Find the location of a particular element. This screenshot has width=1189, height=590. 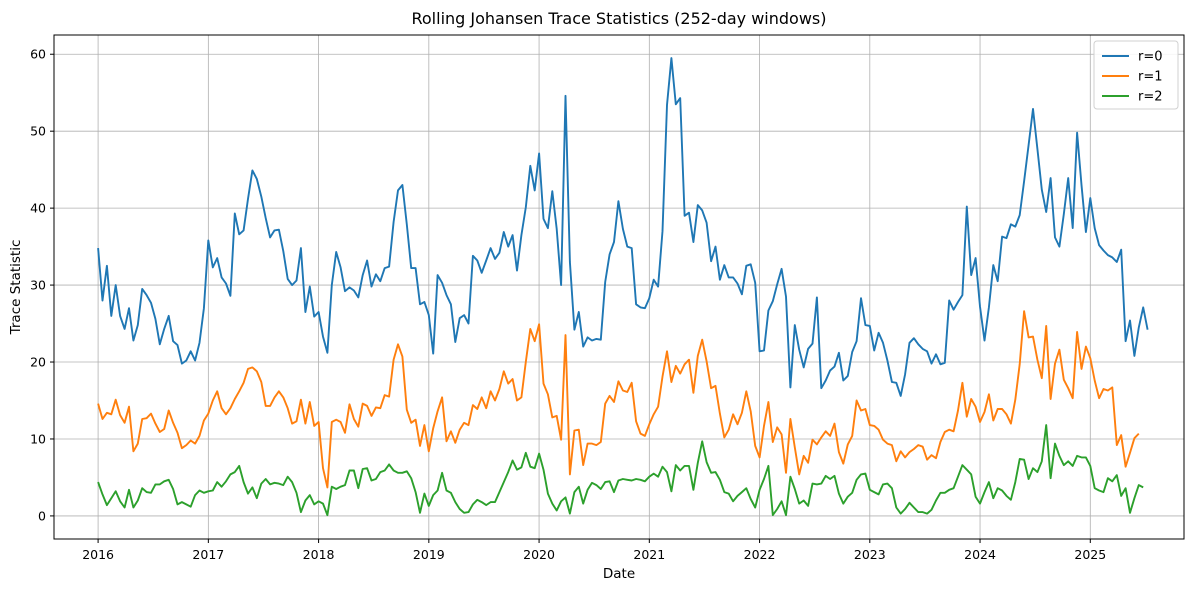

legend-label: r=0 is located at coordinates (1150, 57).